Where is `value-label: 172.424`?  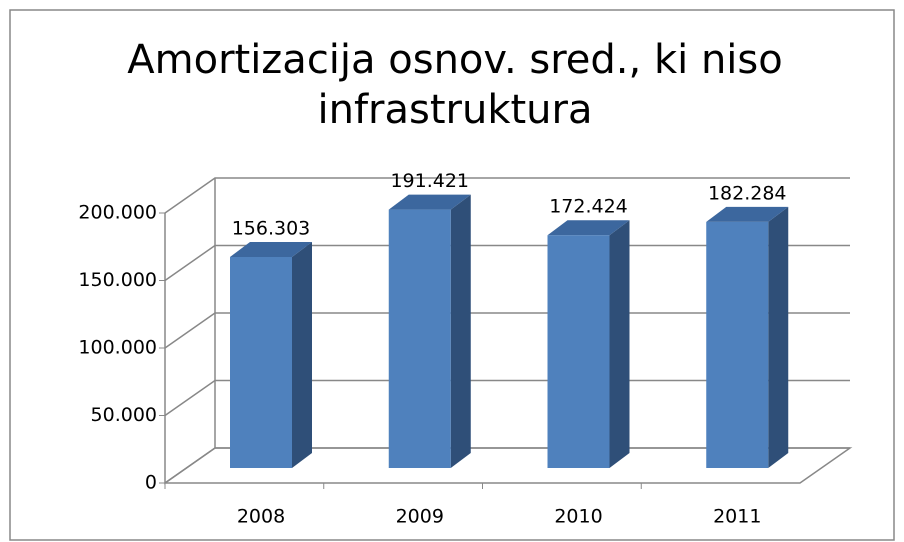
value-label: 172.424 is located at coordinates (588, 207).